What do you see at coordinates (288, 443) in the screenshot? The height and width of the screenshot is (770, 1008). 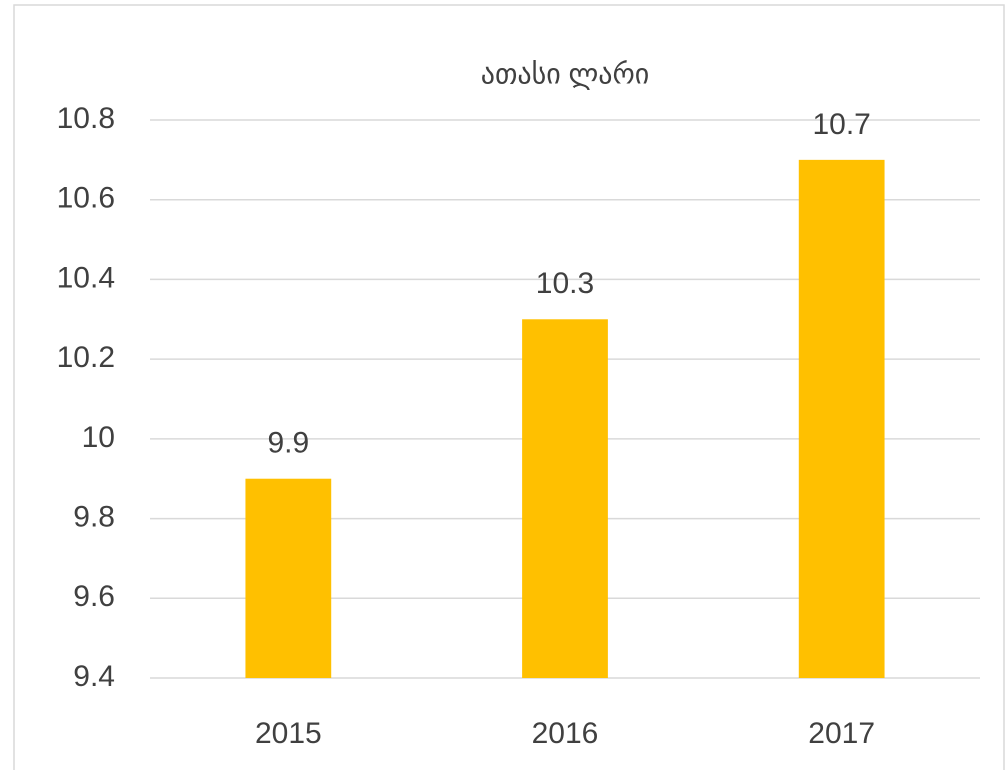 I see `data-label: 9.9` at bounding box center [288, 443].